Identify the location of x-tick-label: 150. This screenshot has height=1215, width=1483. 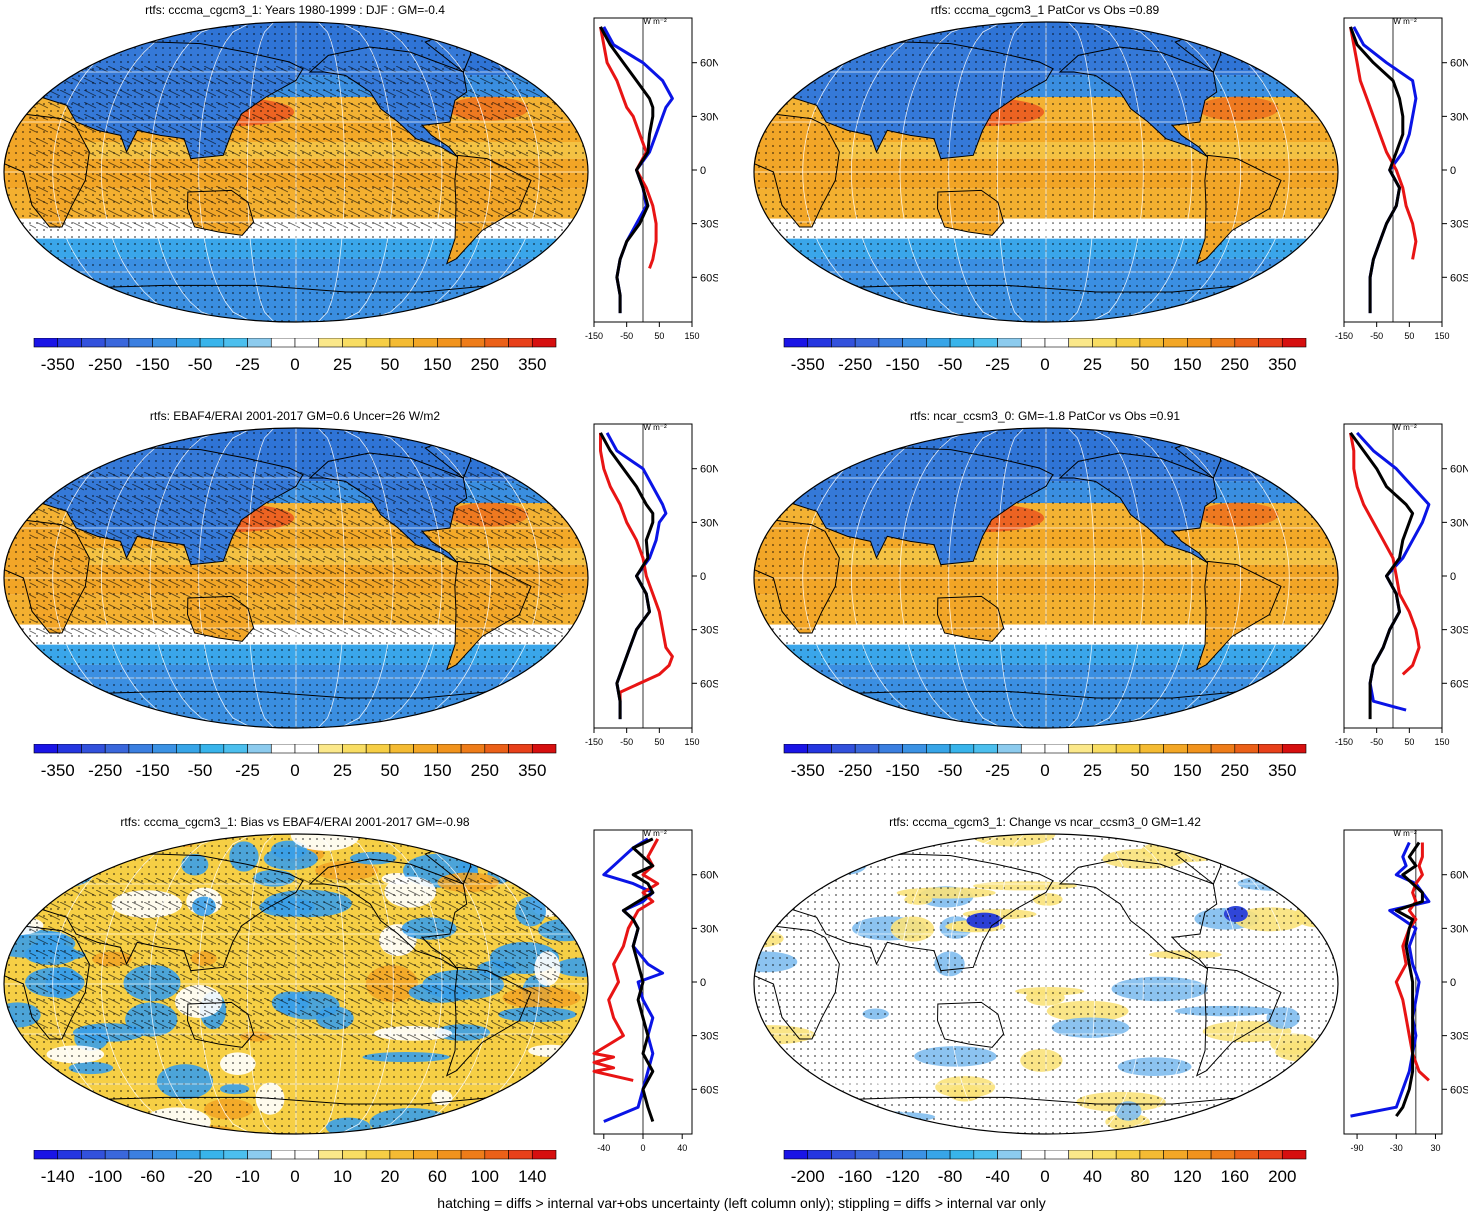
(1441, 336).